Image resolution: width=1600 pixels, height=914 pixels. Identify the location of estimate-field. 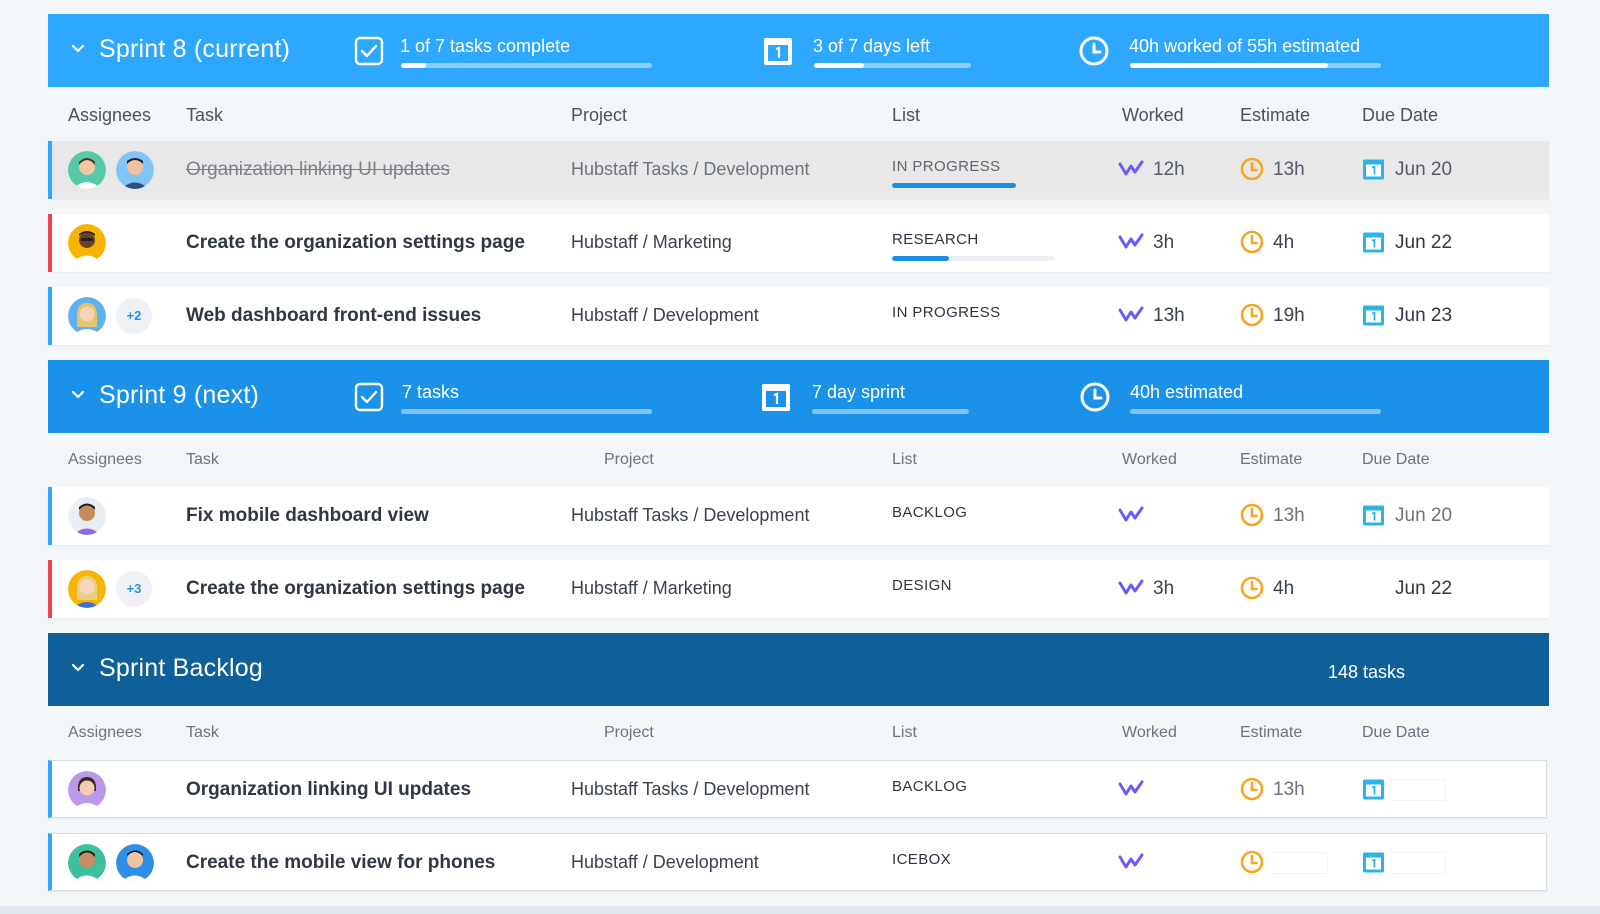
(1298, 863).